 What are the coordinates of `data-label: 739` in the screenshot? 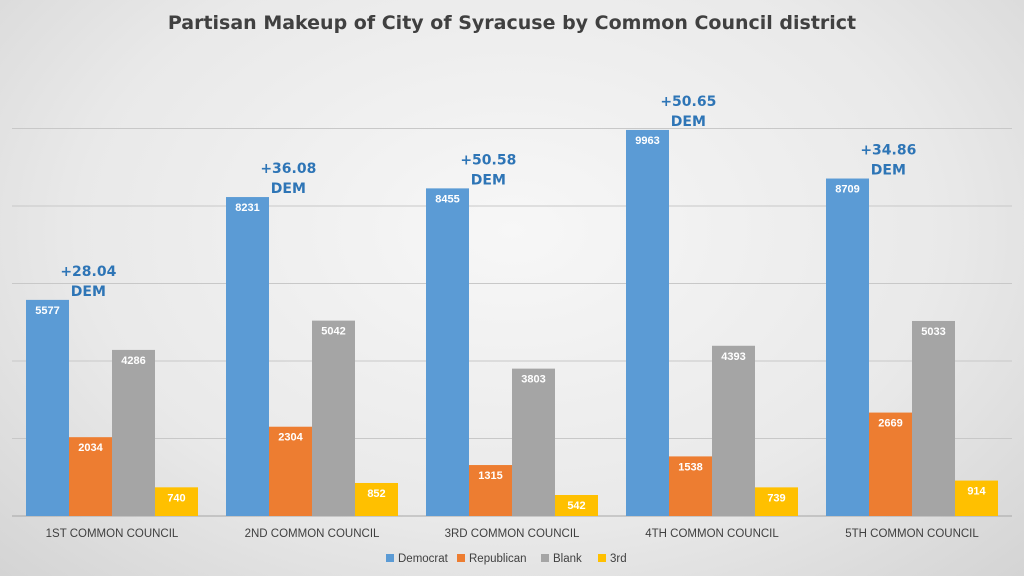 It's located at (776, 498).